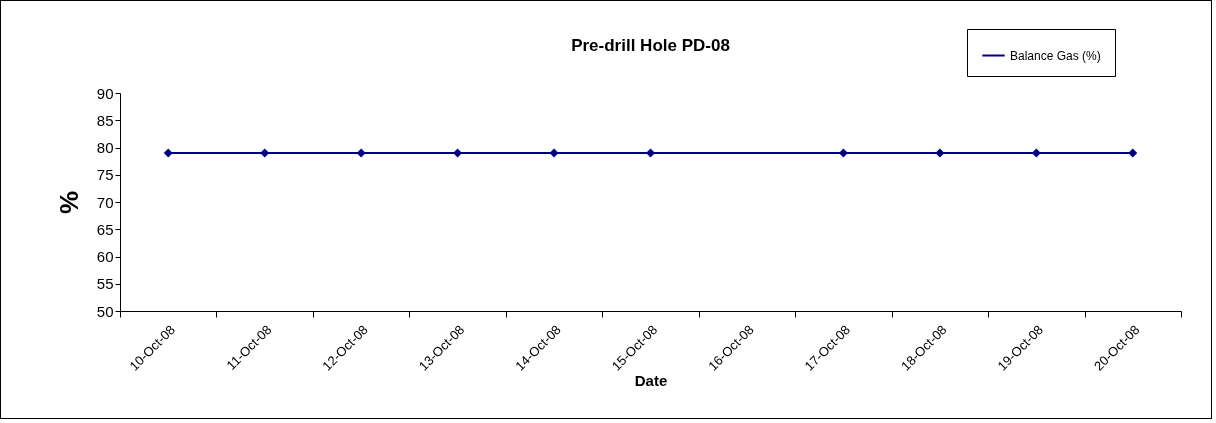 This screenshot has height=423, width=1216. What do you see at coordinates (105, 229) in the screenshot?
I see `y-tick-label: 65` at bounding box center [105, 229].